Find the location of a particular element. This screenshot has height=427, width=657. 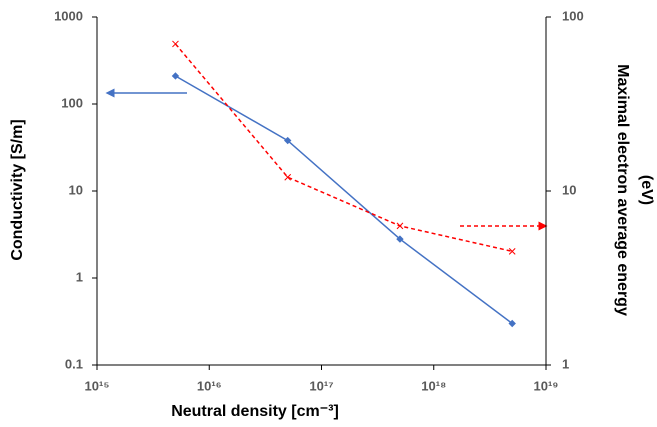

x-tick-label: 10¹⁹ is located at coordinates (546, 385).